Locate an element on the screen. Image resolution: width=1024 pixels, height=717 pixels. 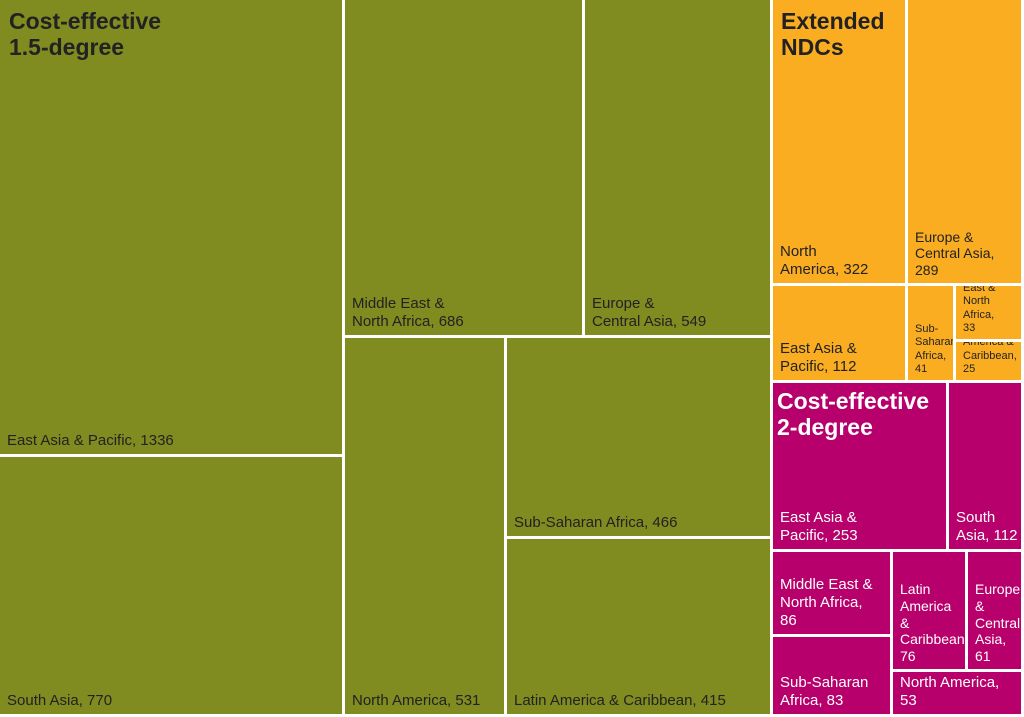
treemap-tile-cost-effective-2-degree-middle-east-north-africa: Middle East & North Africa, 86 is located at coordinates (833, 594).